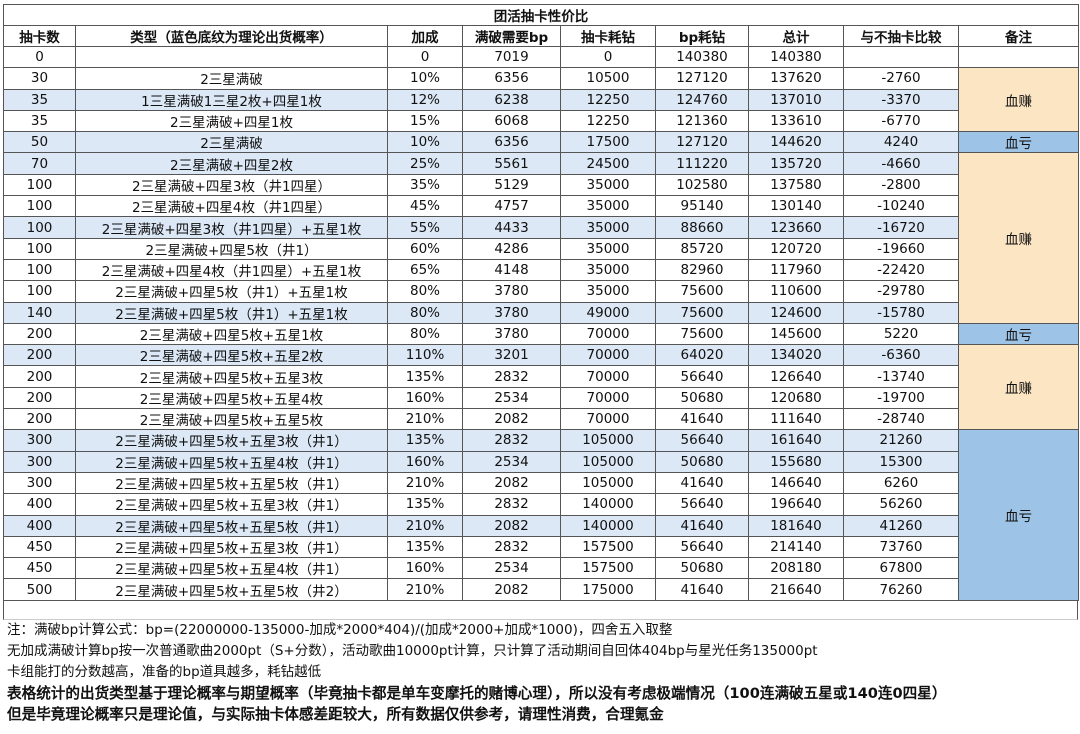  I want to click on cell: 181640, so click(796, 525).